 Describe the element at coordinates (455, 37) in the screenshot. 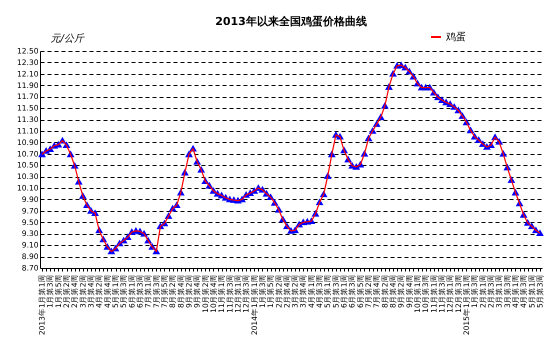

I see `legend-label: 鸡蛋` at that location.